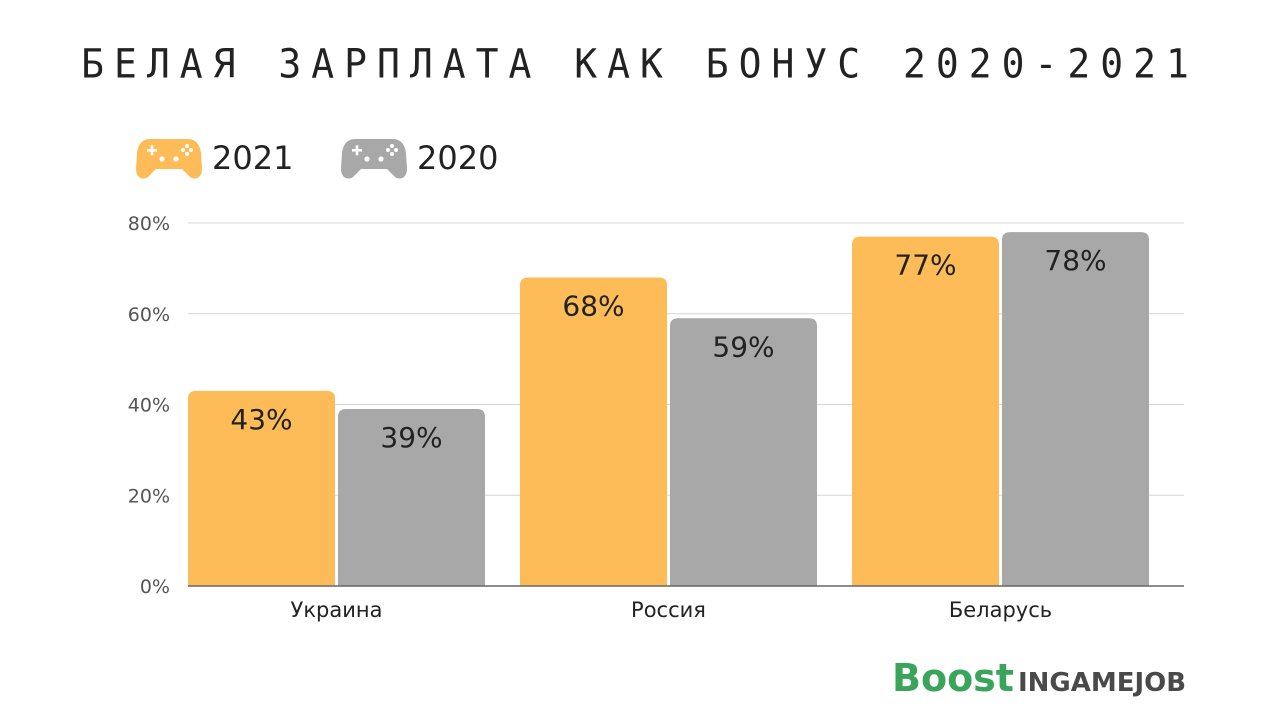  What do you see at coordinates (1102, 683) in the screenshot?
I see `brand-logo-ingamejob: INGAMEJOB` at bounding box center [1102, 683].